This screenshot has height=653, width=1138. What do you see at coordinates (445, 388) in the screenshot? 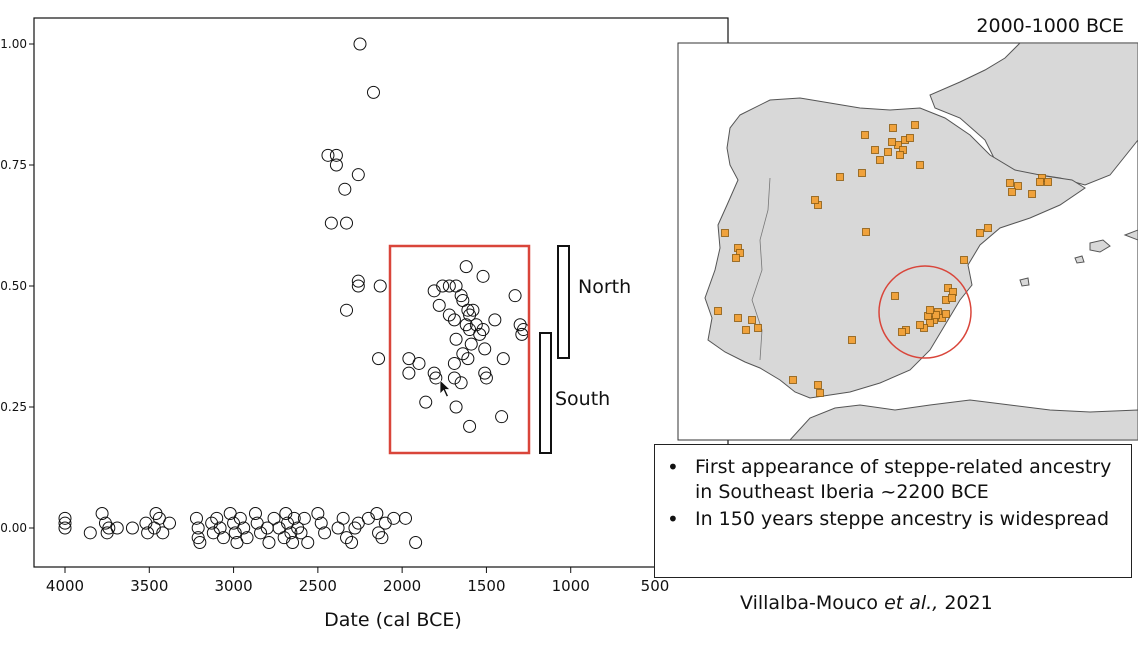
I see `mouse-cursor-icon` at bounding box center [445, 388].